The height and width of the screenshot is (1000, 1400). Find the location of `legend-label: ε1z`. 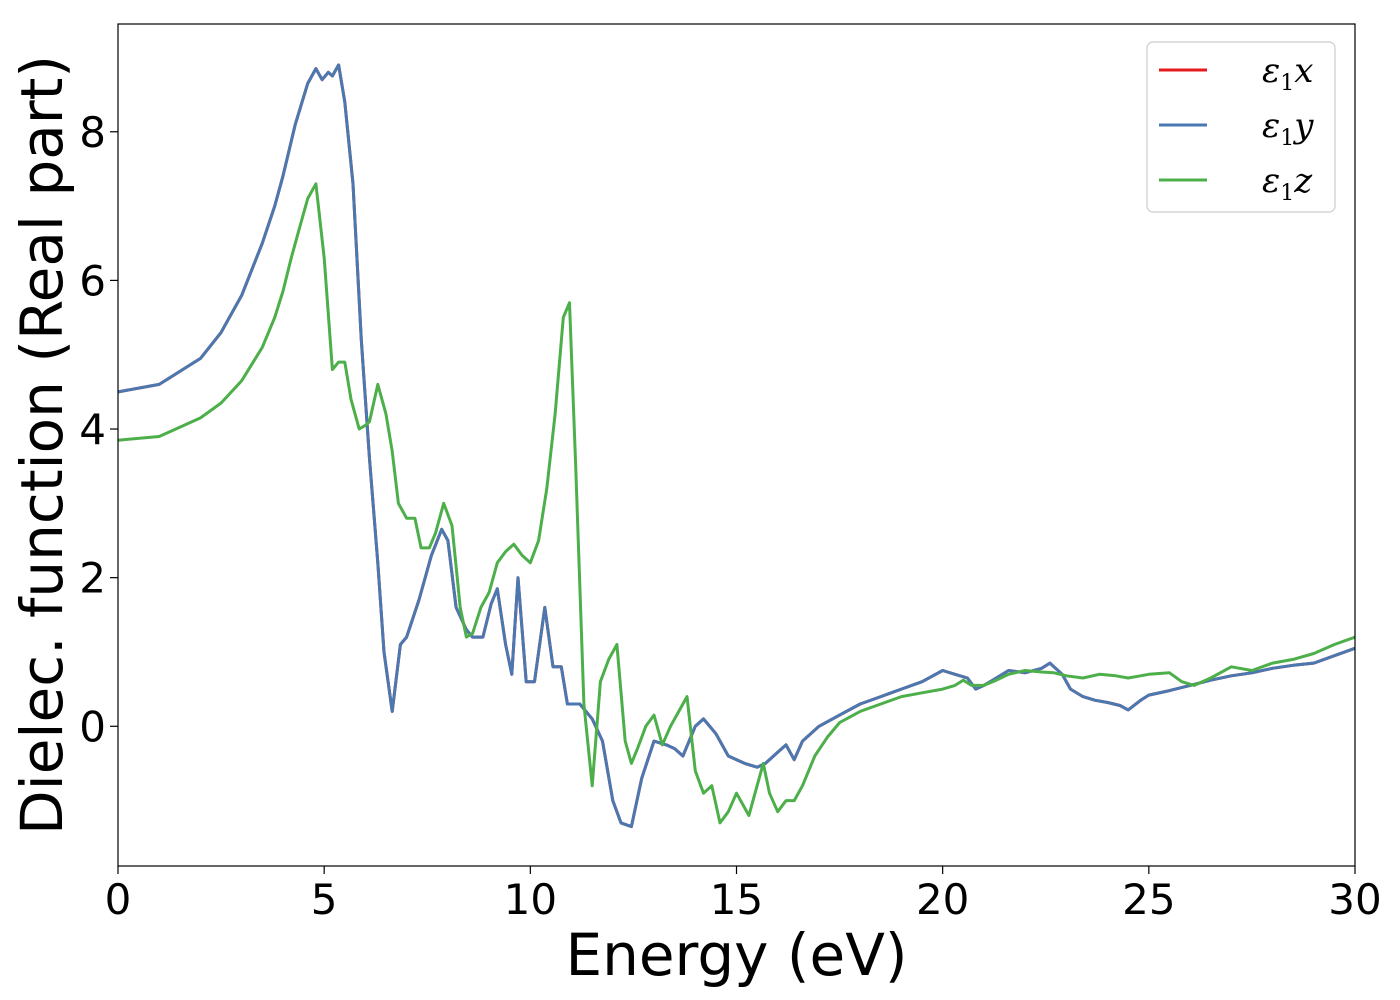

legend-label: ε1z is located at coordinates (1287, 183).